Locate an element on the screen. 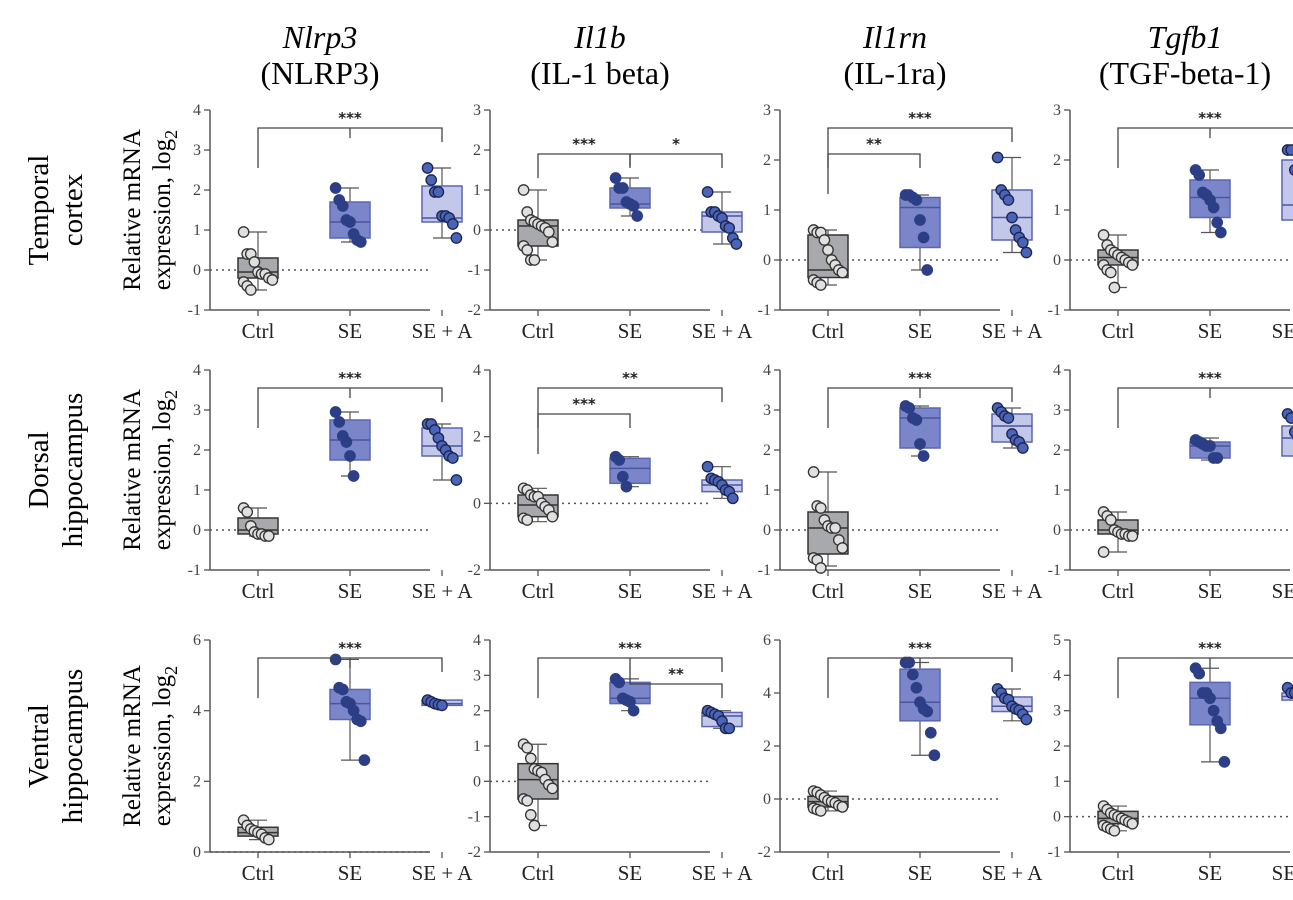  column-title-gene: Tgfb1 is located at coordinates (1185, 37).